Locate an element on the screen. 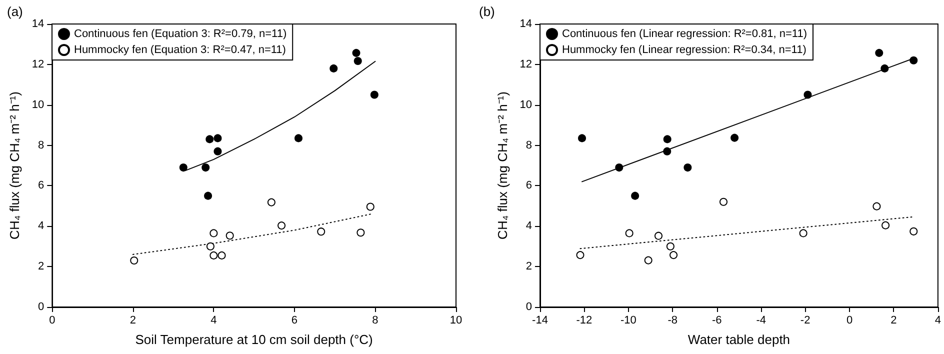 The image size is (944, 354). legend-label: Continuous fen (Linear regression: R²=0.81, n=11) is located at coordinates (684, 34).